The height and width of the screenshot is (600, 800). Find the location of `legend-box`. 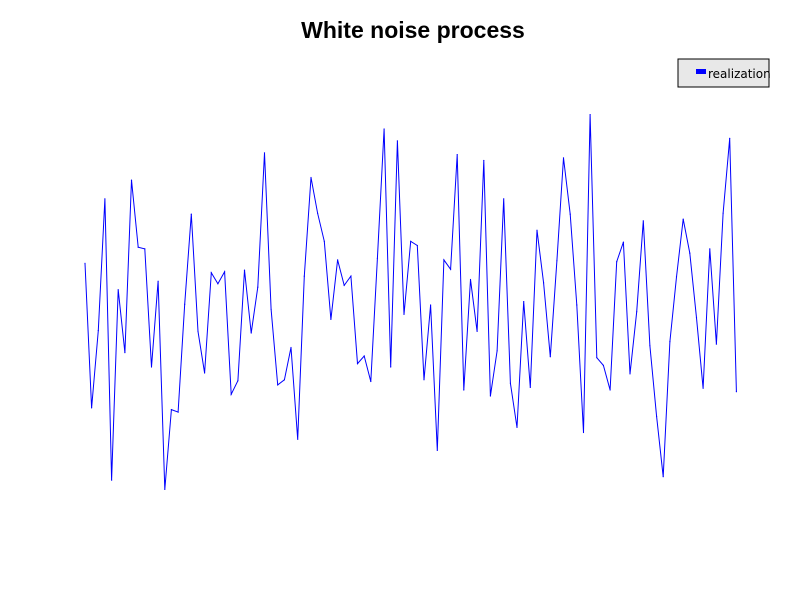

legend-box is located at coordinates (723, 73).